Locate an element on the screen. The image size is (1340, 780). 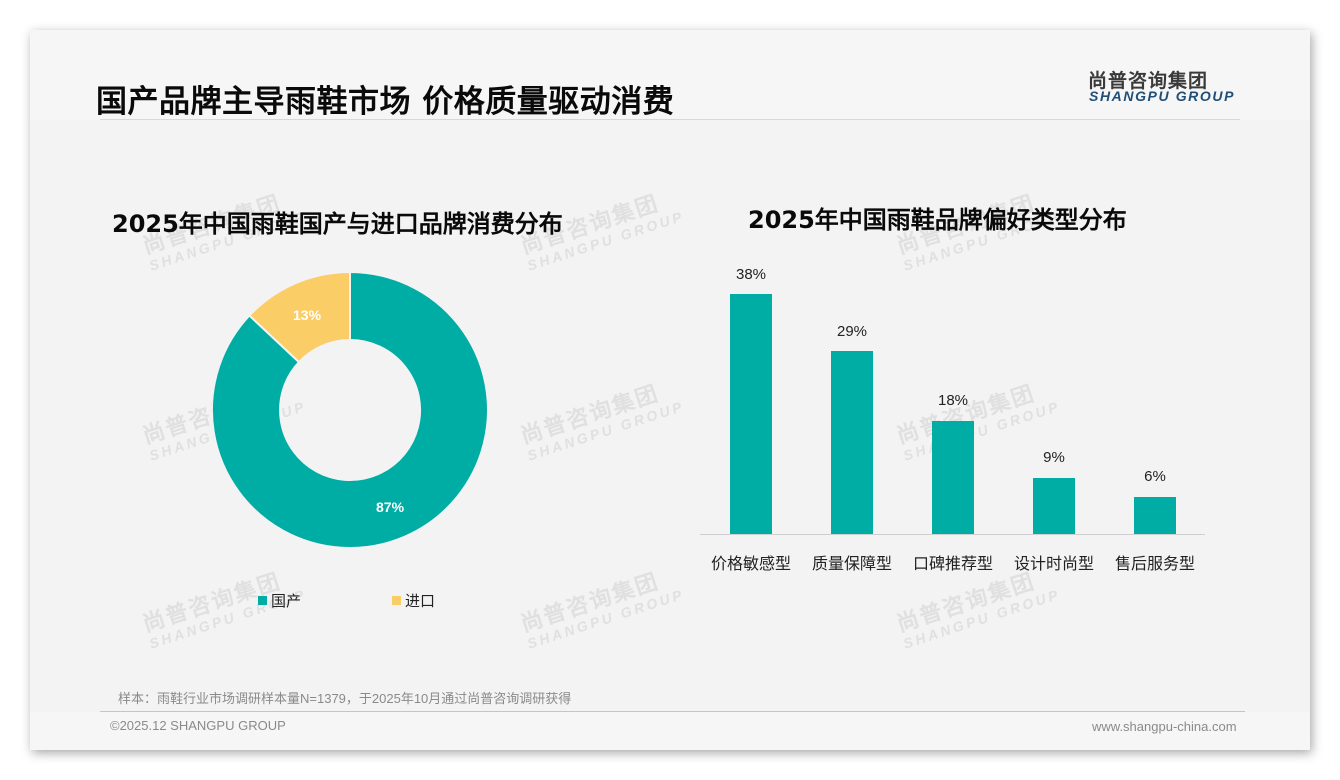
legend-label: 国产 is located at coordinates (286, 601).